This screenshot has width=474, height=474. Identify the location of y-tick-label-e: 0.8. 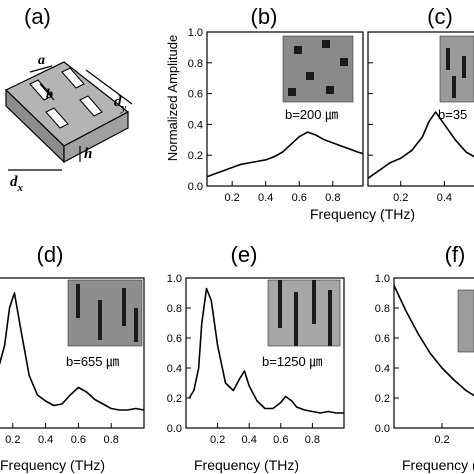
(174, 309).